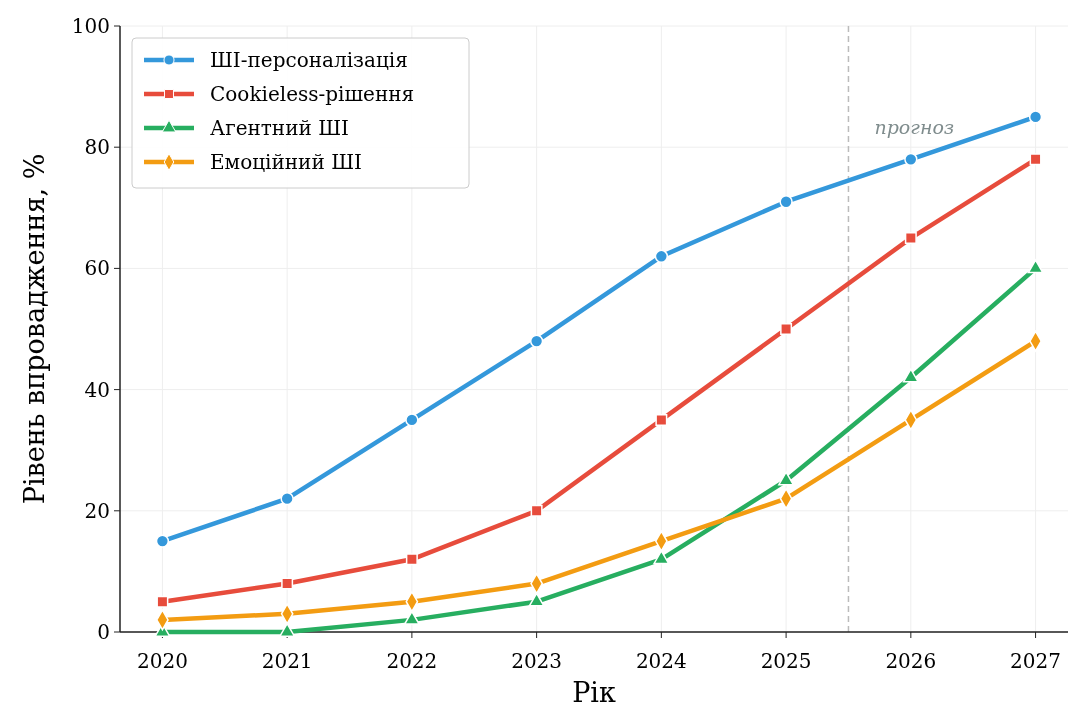  What do you see at coordinates (412, 661) in the screenshot?
I see `x-tick-label: 2022` at bounding box center [412, 661].